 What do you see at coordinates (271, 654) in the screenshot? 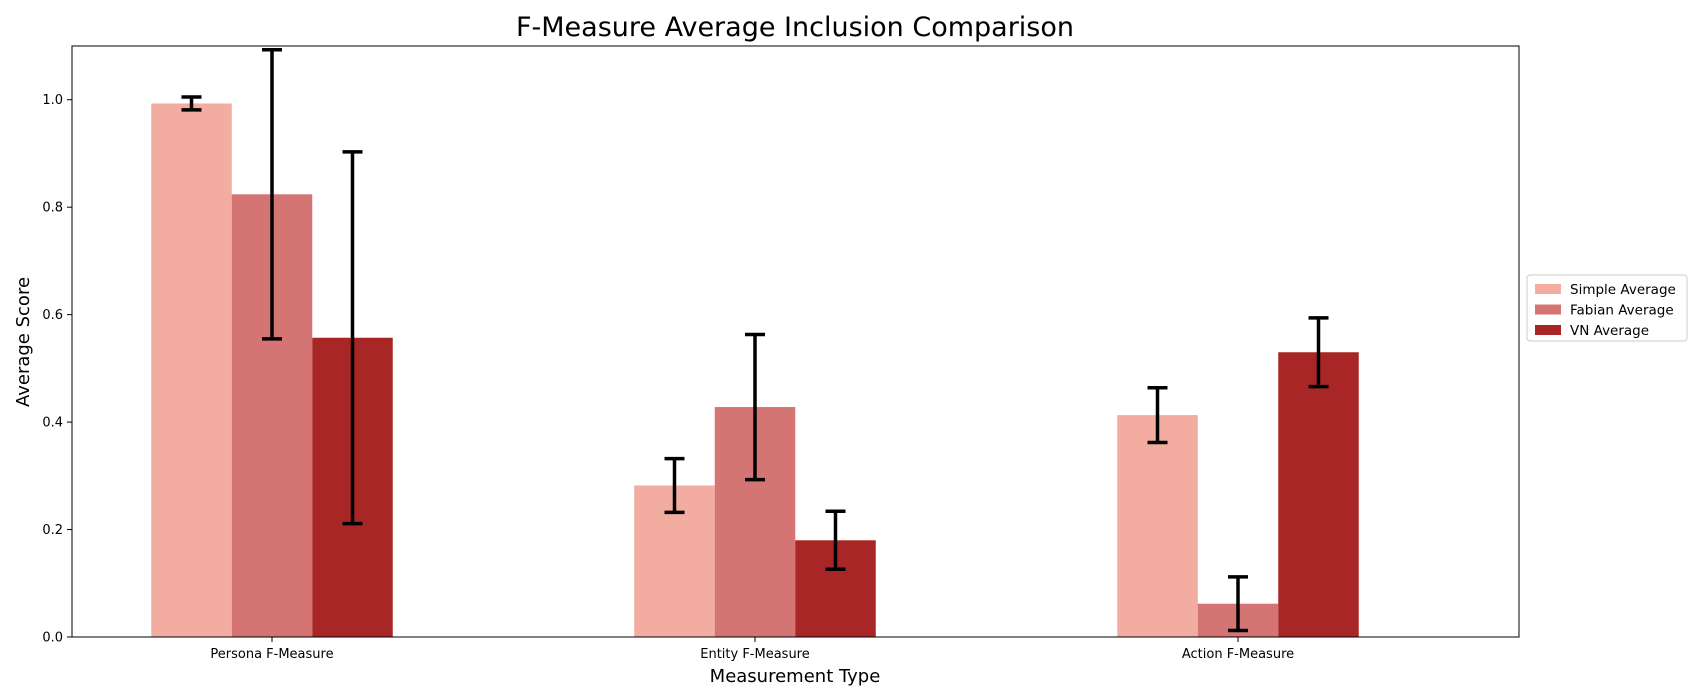
I see `x-tick-label: Persona F-Measure` at bounding box center [271, 654].